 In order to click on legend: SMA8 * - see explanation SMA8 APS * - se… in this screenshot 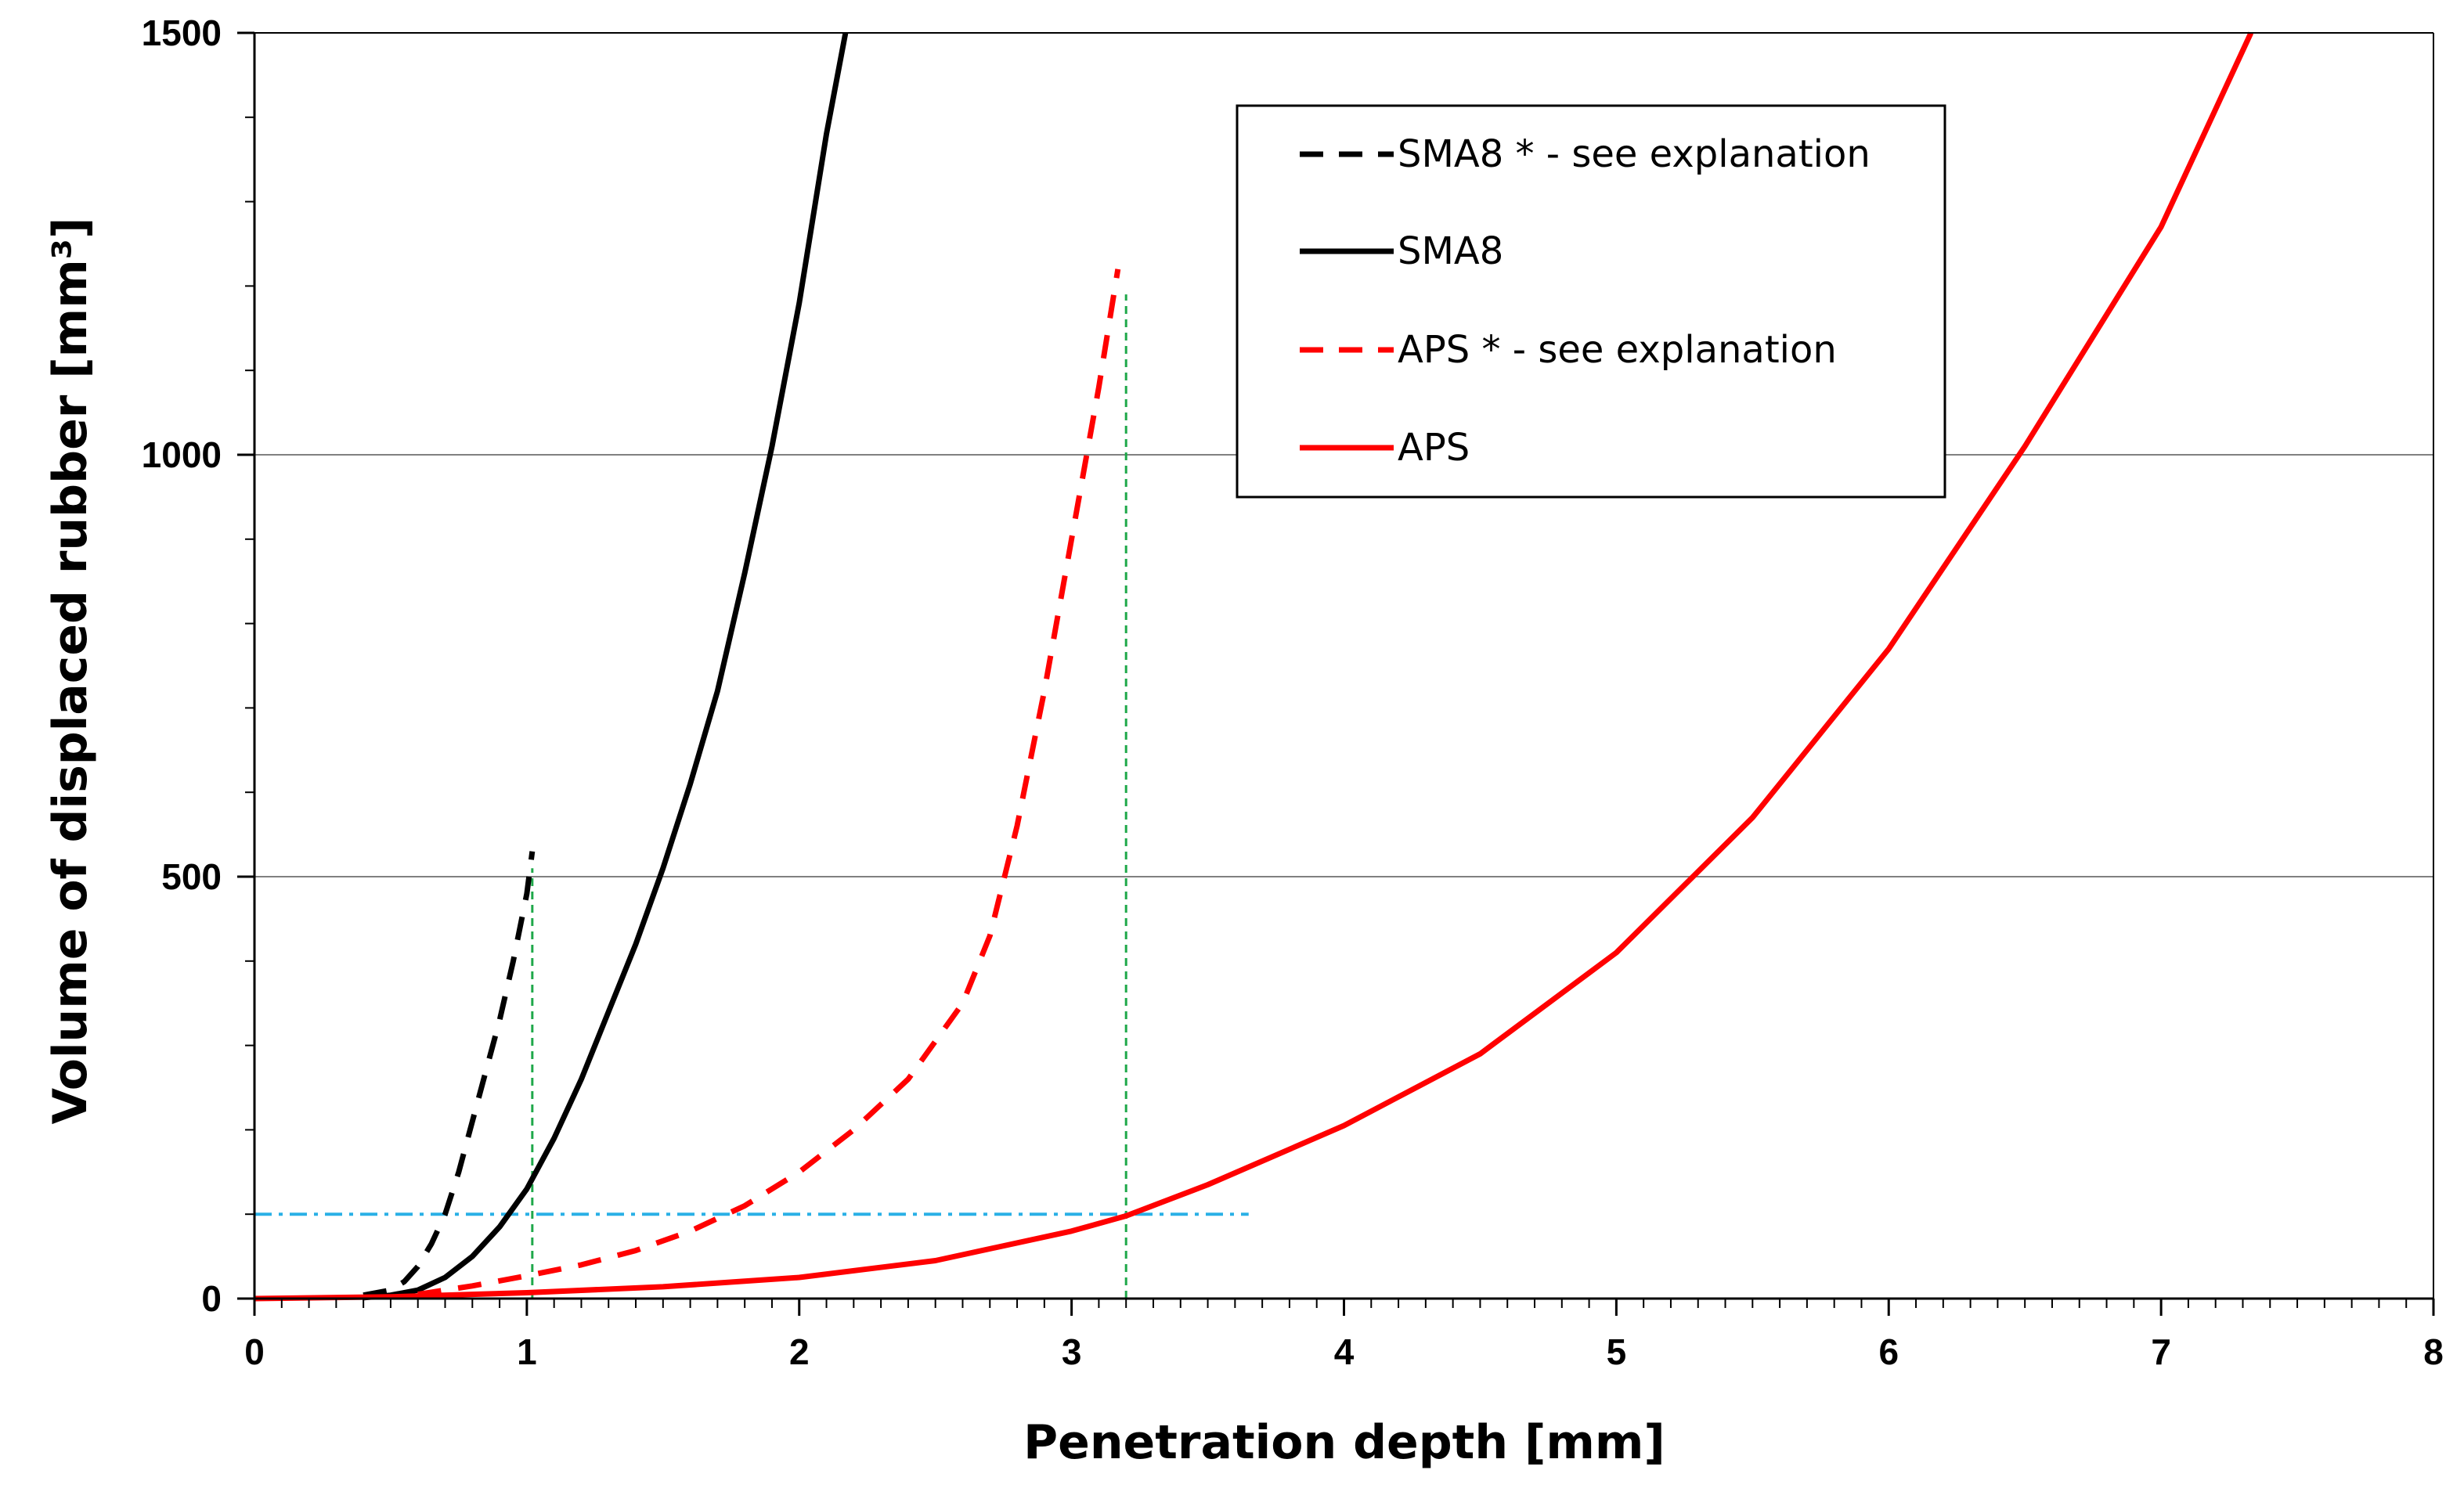, I will do `click(1591, 302)`.